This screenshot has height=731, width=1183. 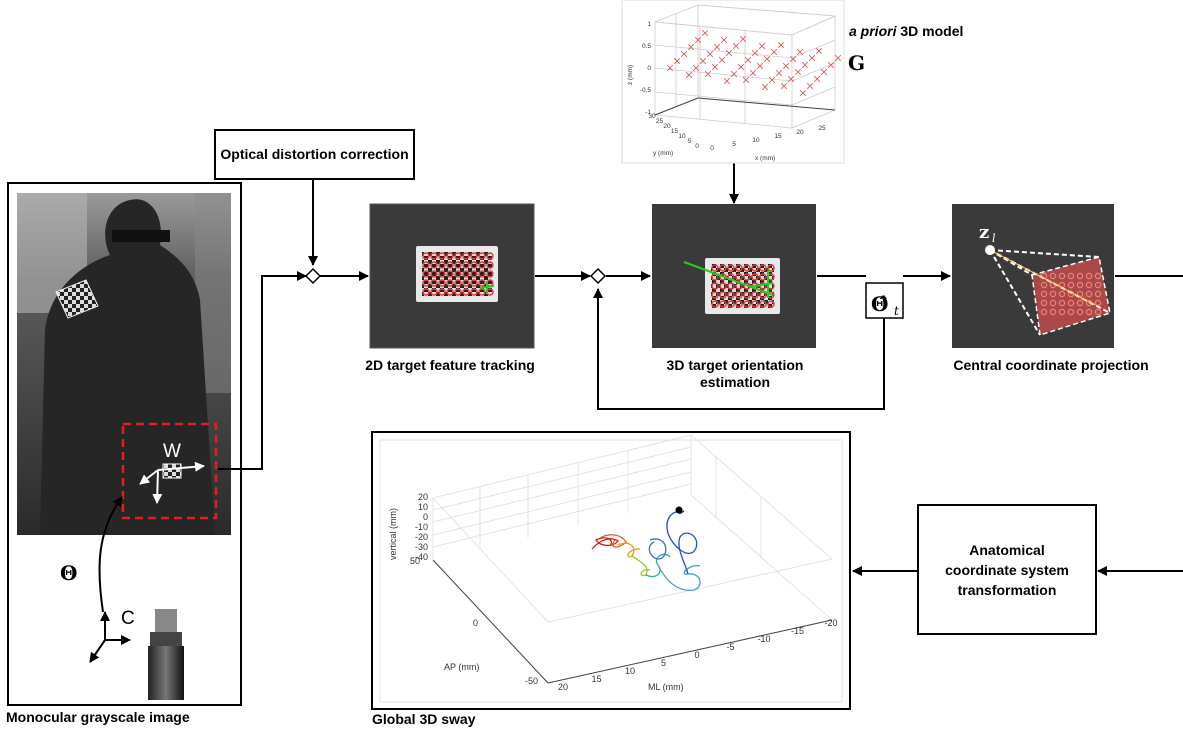 I want to click on sway-z-tick: 0, so click(x=425, y=517).